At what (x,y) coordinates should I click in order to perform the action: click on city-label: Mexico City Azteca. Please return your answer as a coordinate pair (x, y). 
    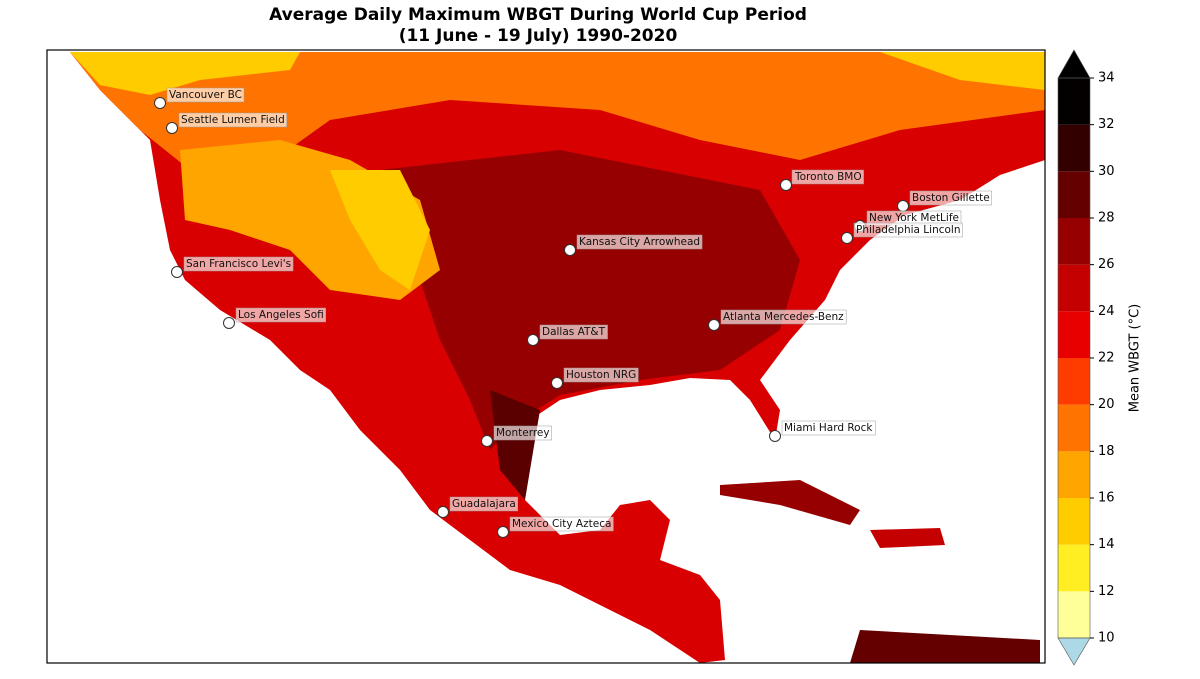
    Looking at the image, I should click on (561, 524).